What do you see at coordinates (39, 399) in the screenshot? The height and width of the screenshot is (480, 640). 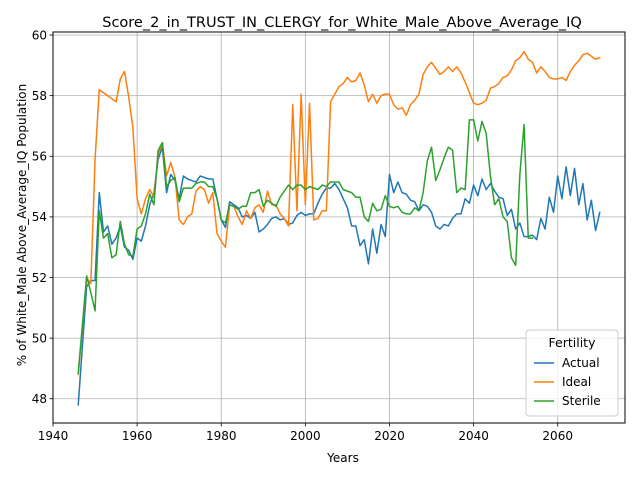 I see `y-tick-label: 48` at bounding box center [39, 399].